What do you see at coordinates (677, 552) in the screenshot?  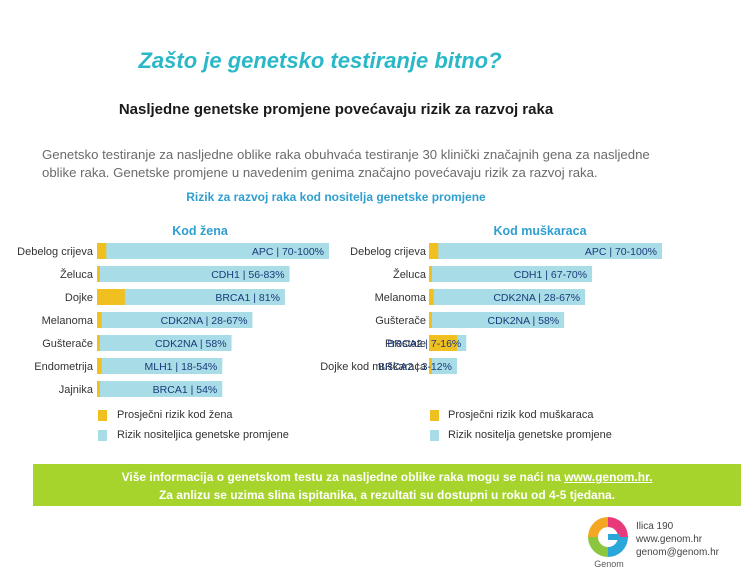 I see `contact-email: genom@genom.hr` at bounding box center [677, 552].